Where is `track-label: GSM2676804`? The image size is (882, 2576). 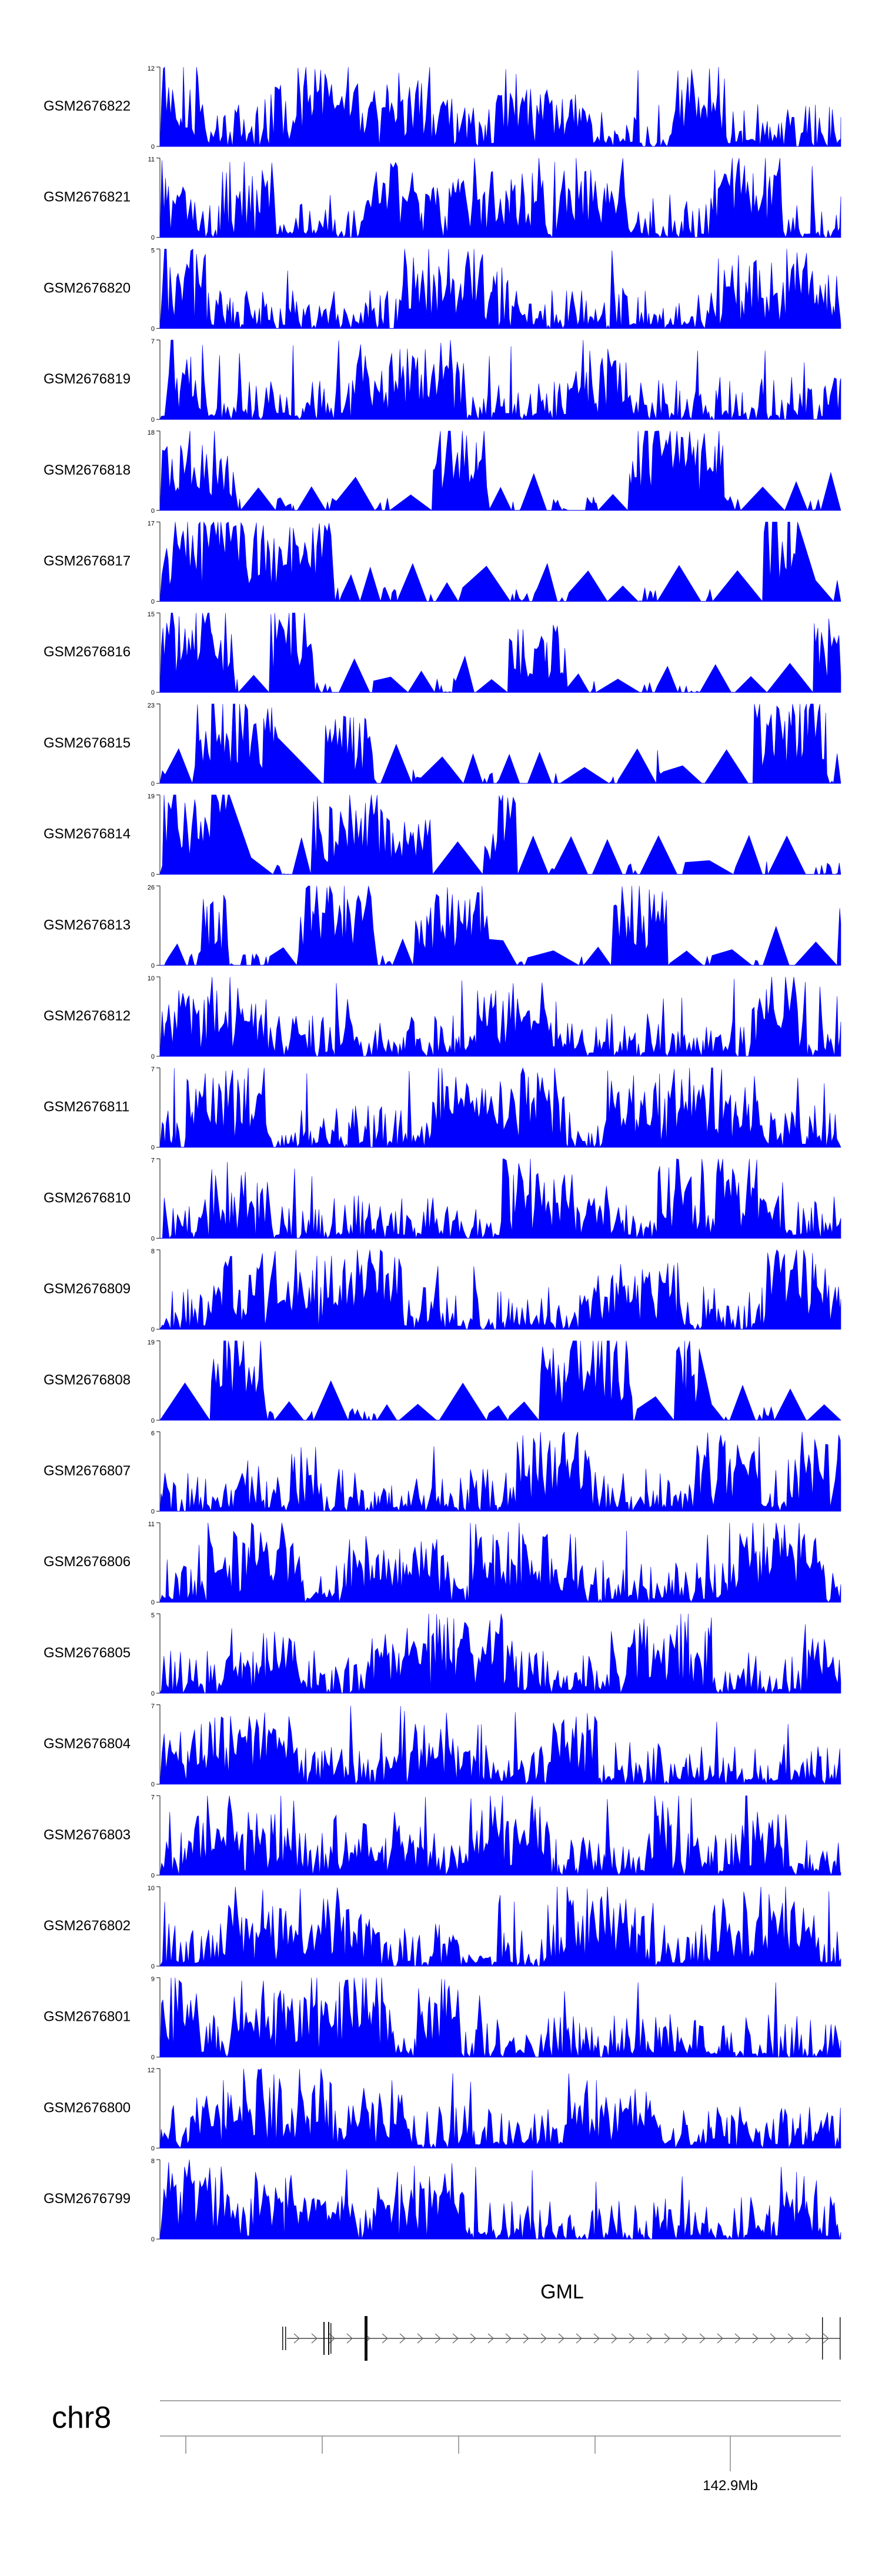
track-label: GSM2676804 is located at coordinates (87, 1744).